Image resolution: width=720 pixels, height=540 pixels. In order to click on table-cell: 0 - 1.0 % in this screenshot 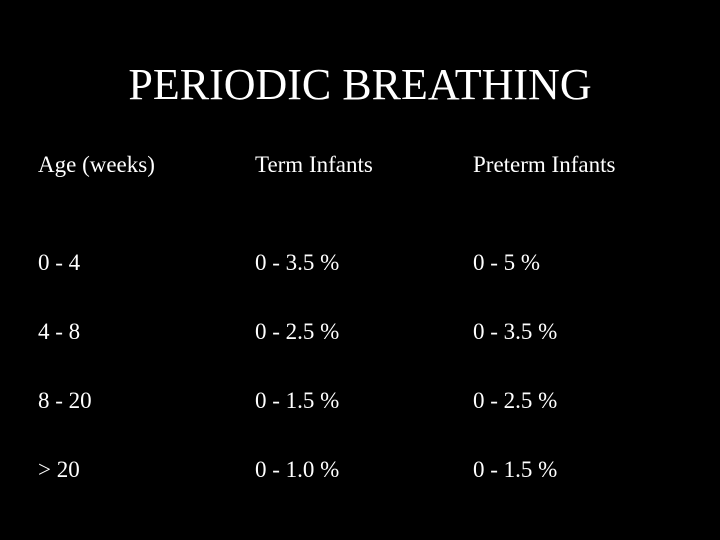, I will do `click(297, 469)`.